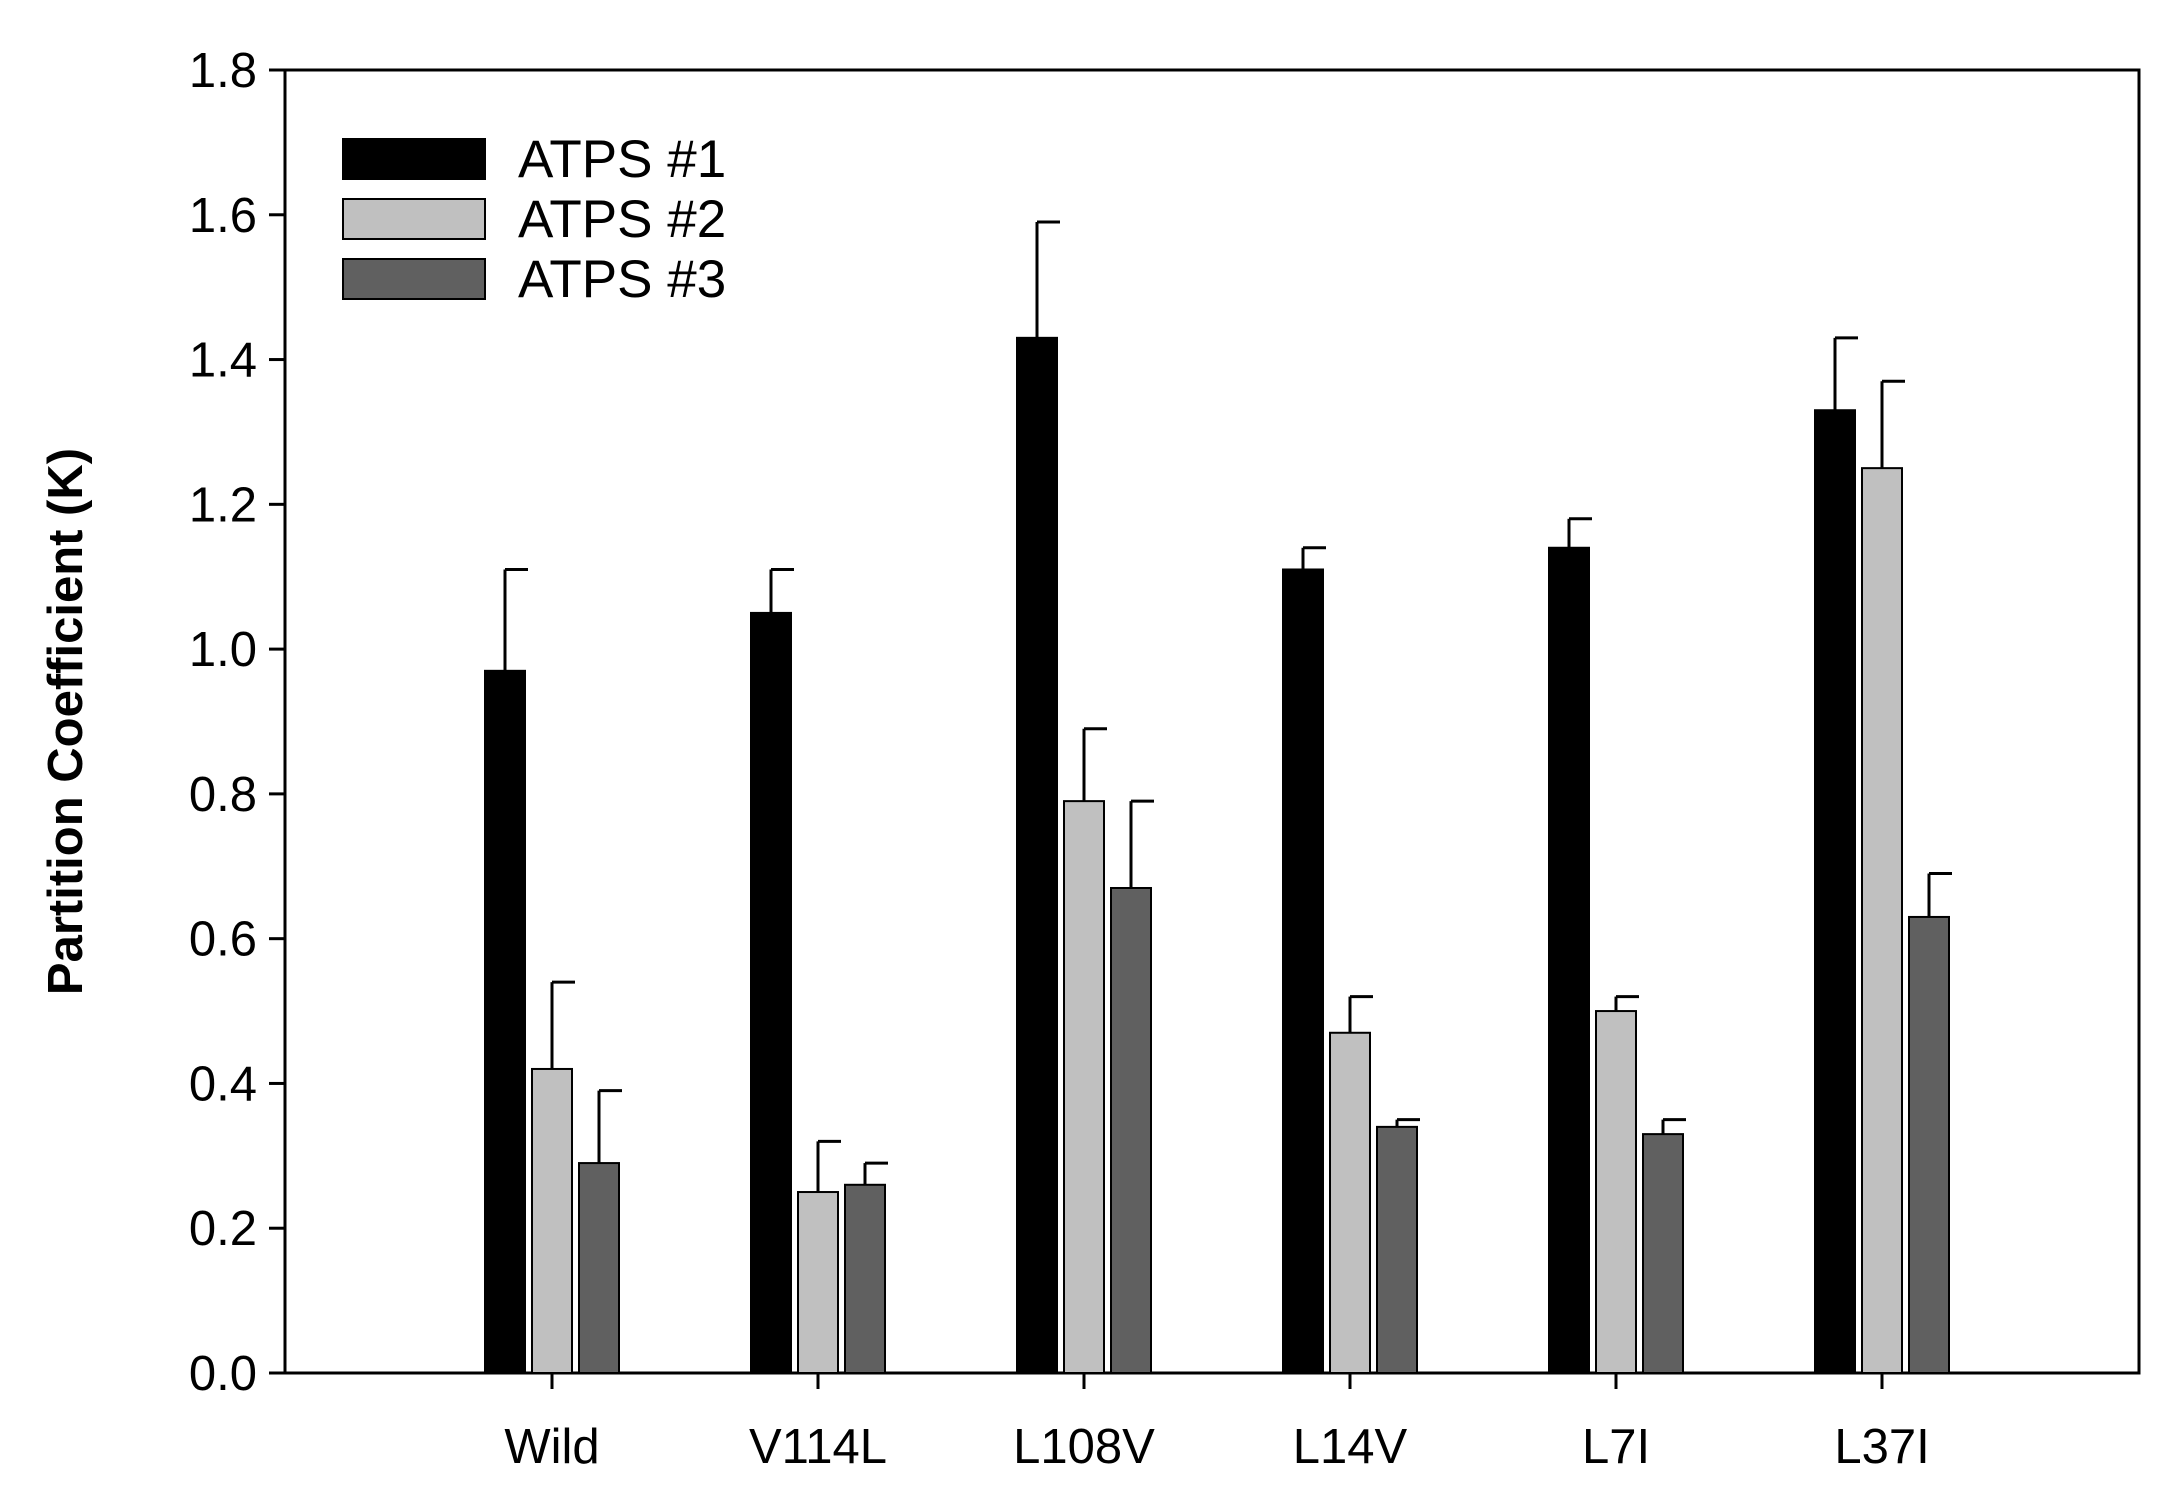 Image resolution: width=2169 pixels, height=1506 pixels. Describe the element at coordinates (622, 159) in the screenshot. I see `legend-label: ATPS #1` at that location.